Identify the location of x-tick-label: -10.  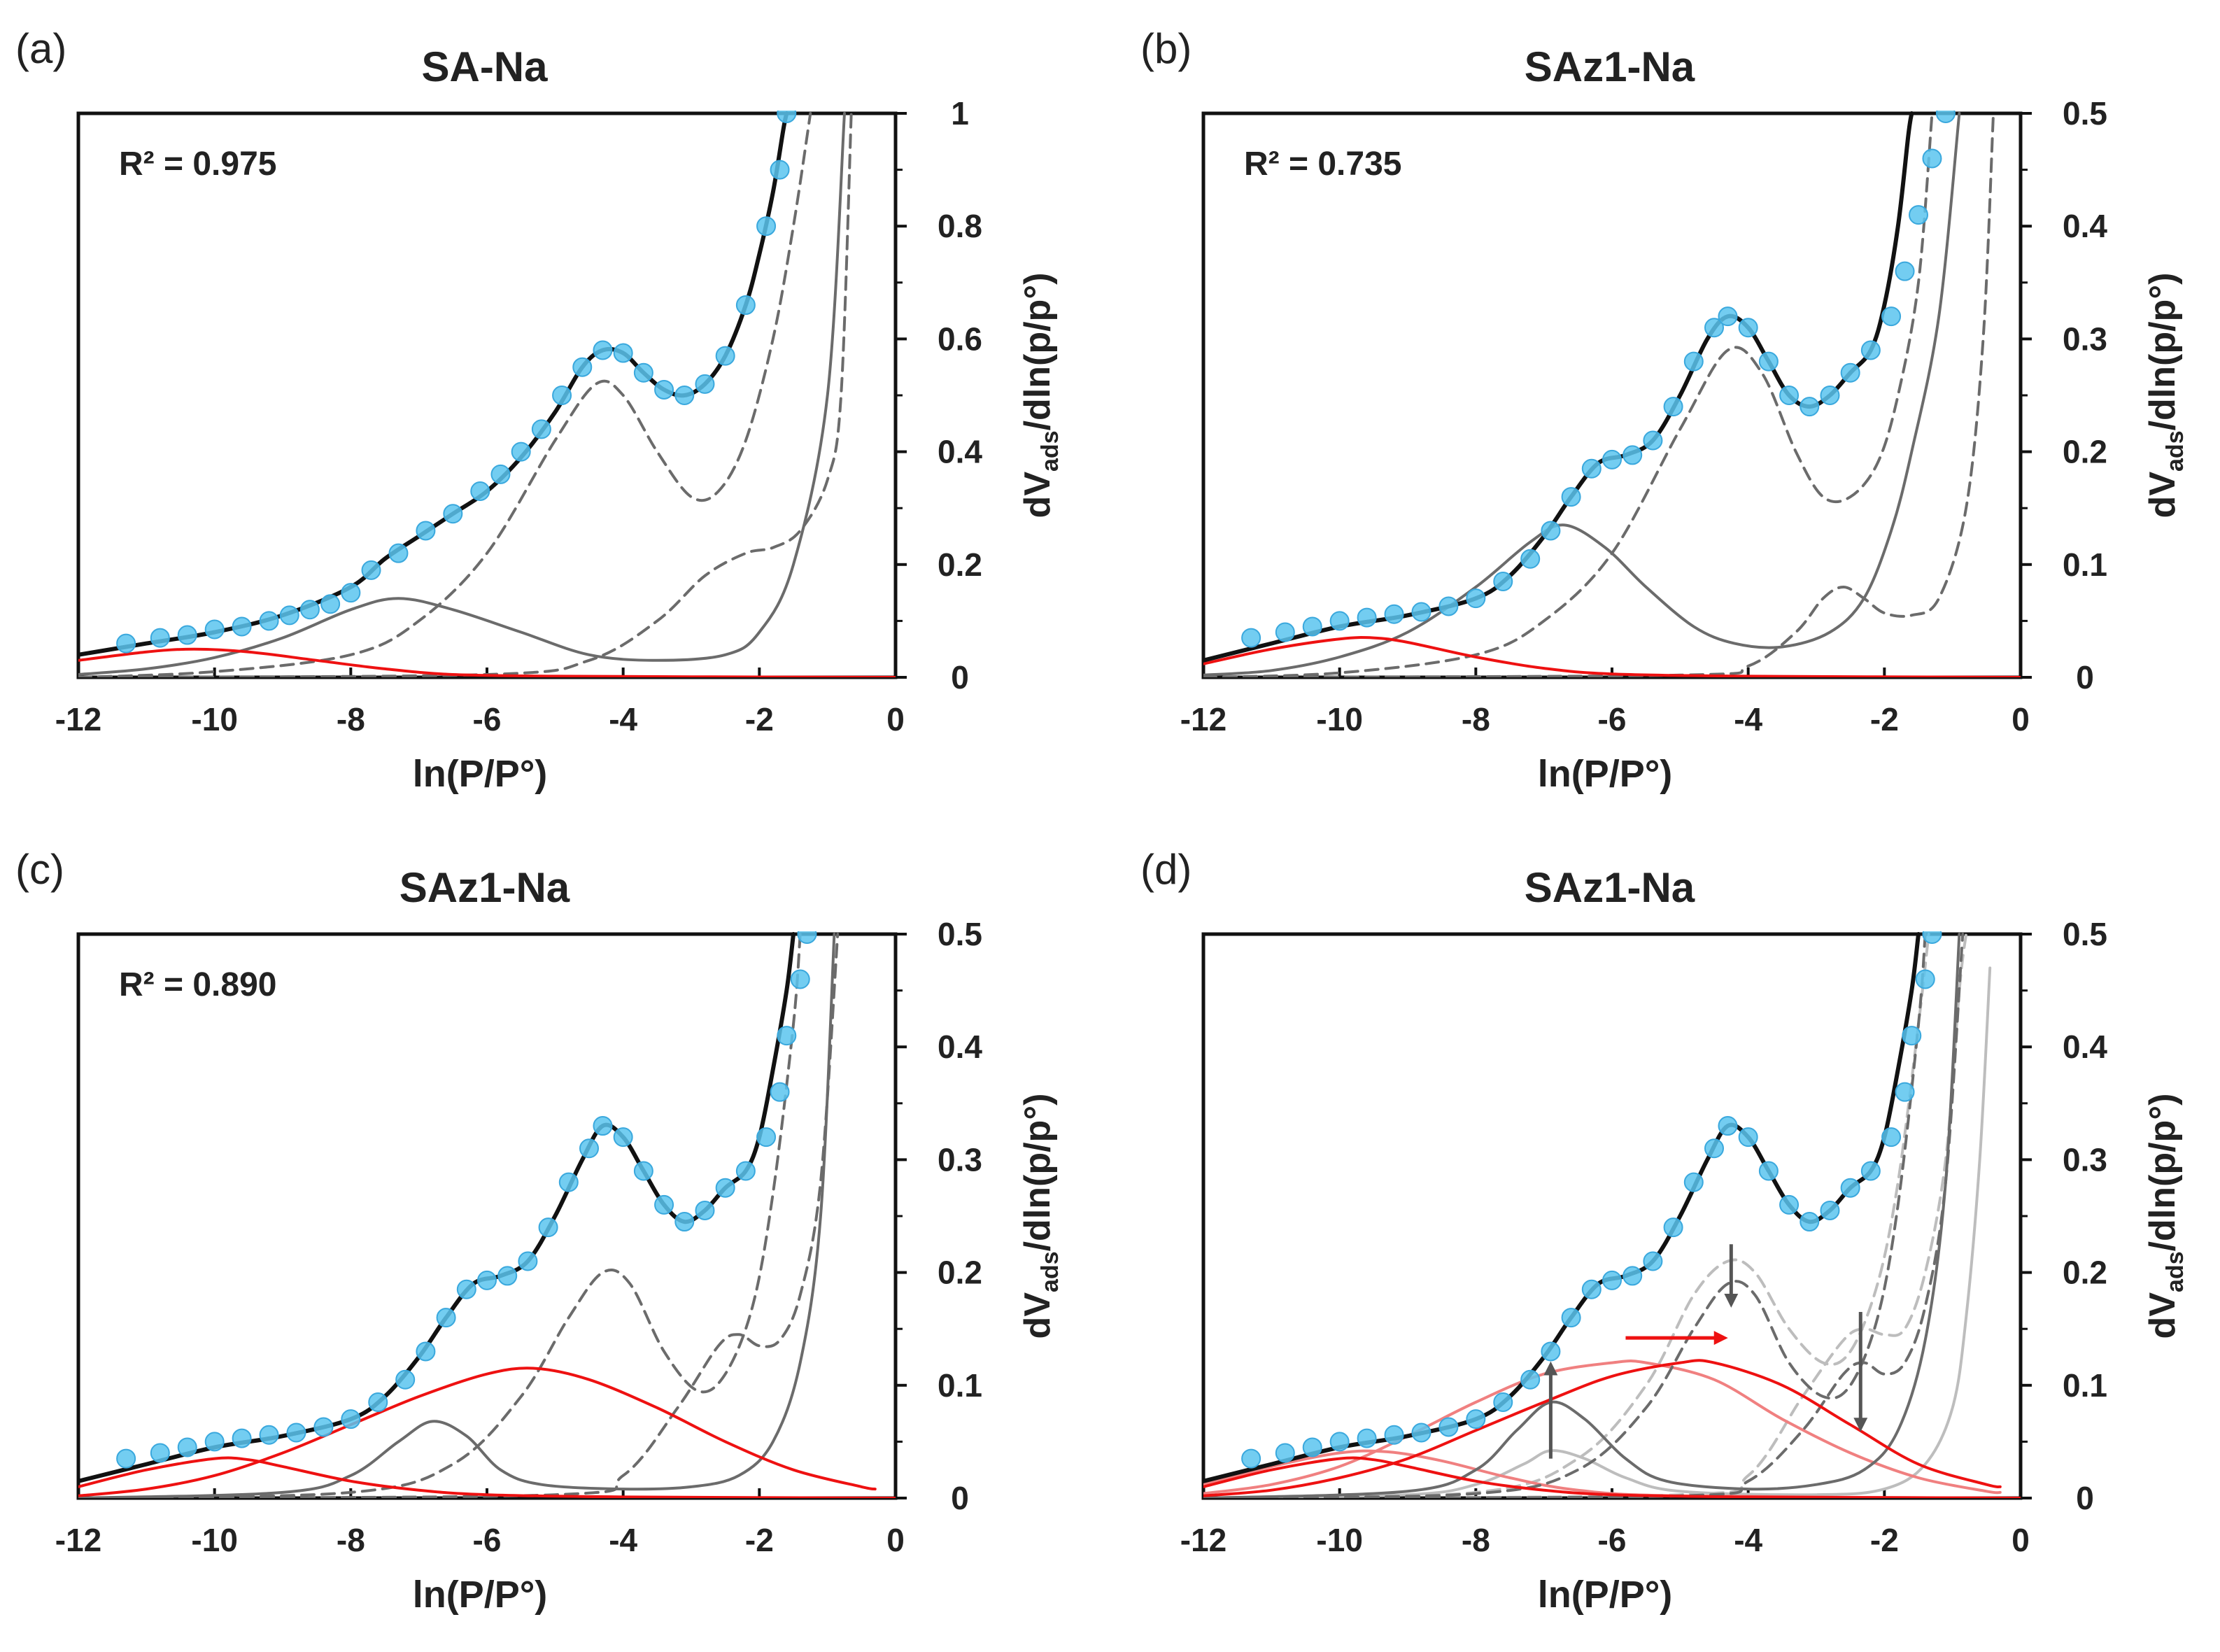
(1339, 719).